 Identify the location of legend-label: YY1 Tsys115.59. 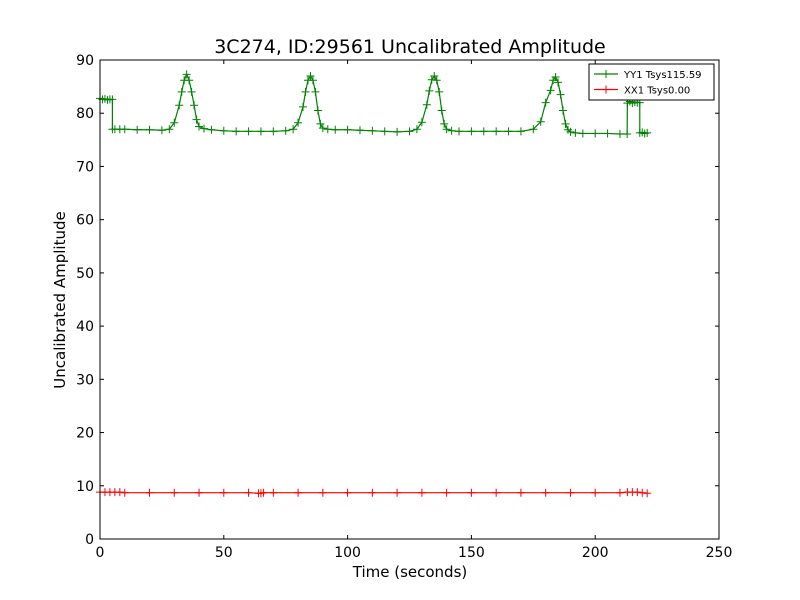
(662, 75).